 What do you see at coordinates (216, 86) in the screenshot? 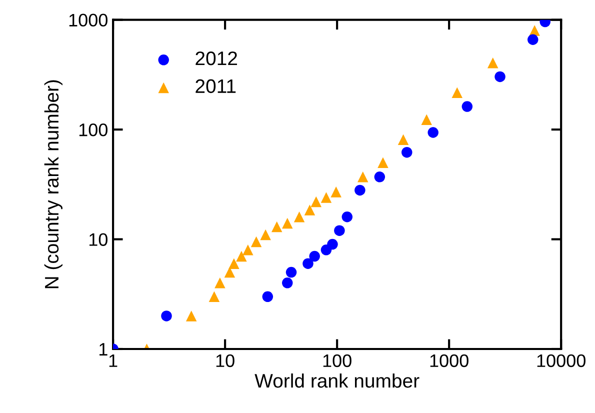
I see `legend-label: 2011` at bounding box center [216, 86].